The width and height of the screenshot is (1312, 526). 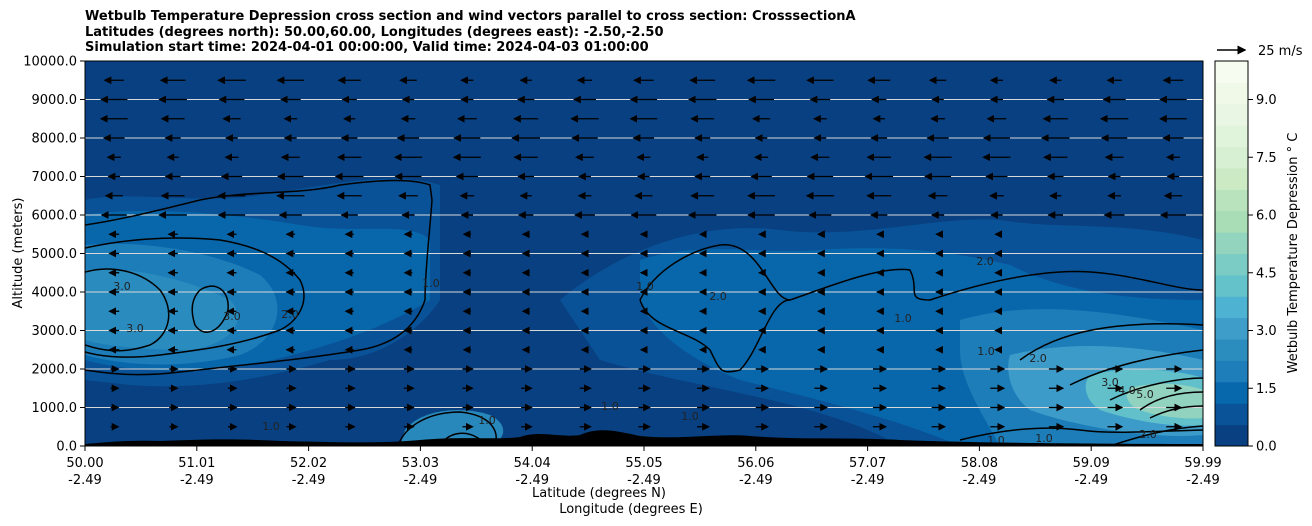 I want to click on x-tick-lon-9: -2.49, so click(x=1091, y=480).